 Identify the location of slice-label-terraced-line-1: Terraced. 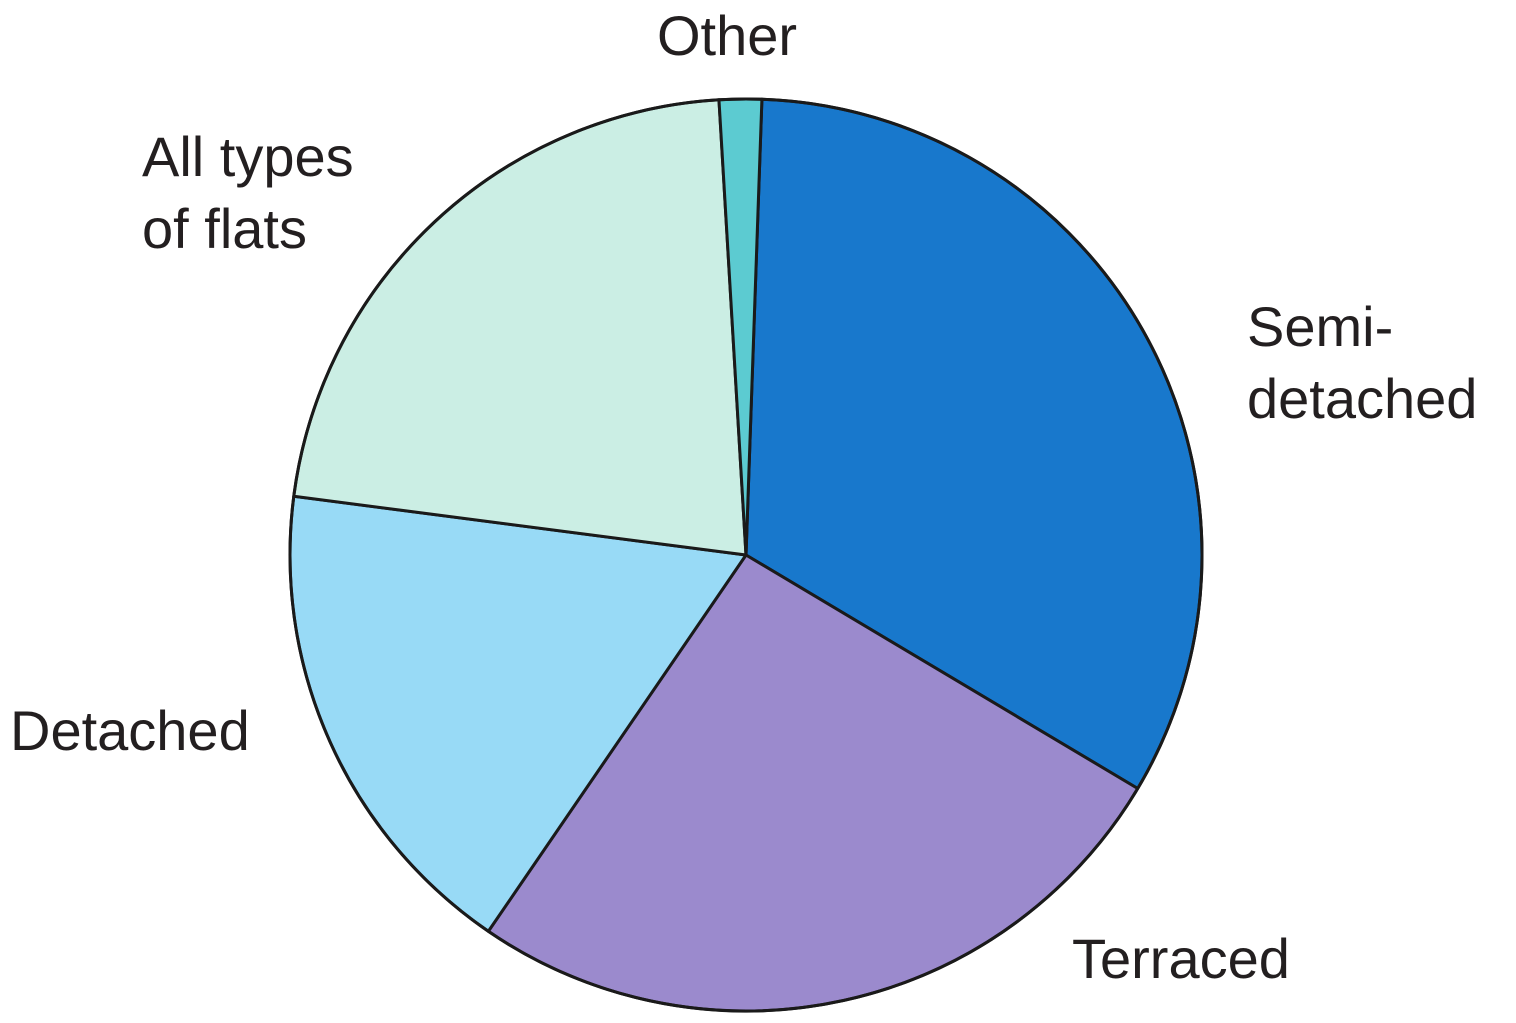
(1181, 958).